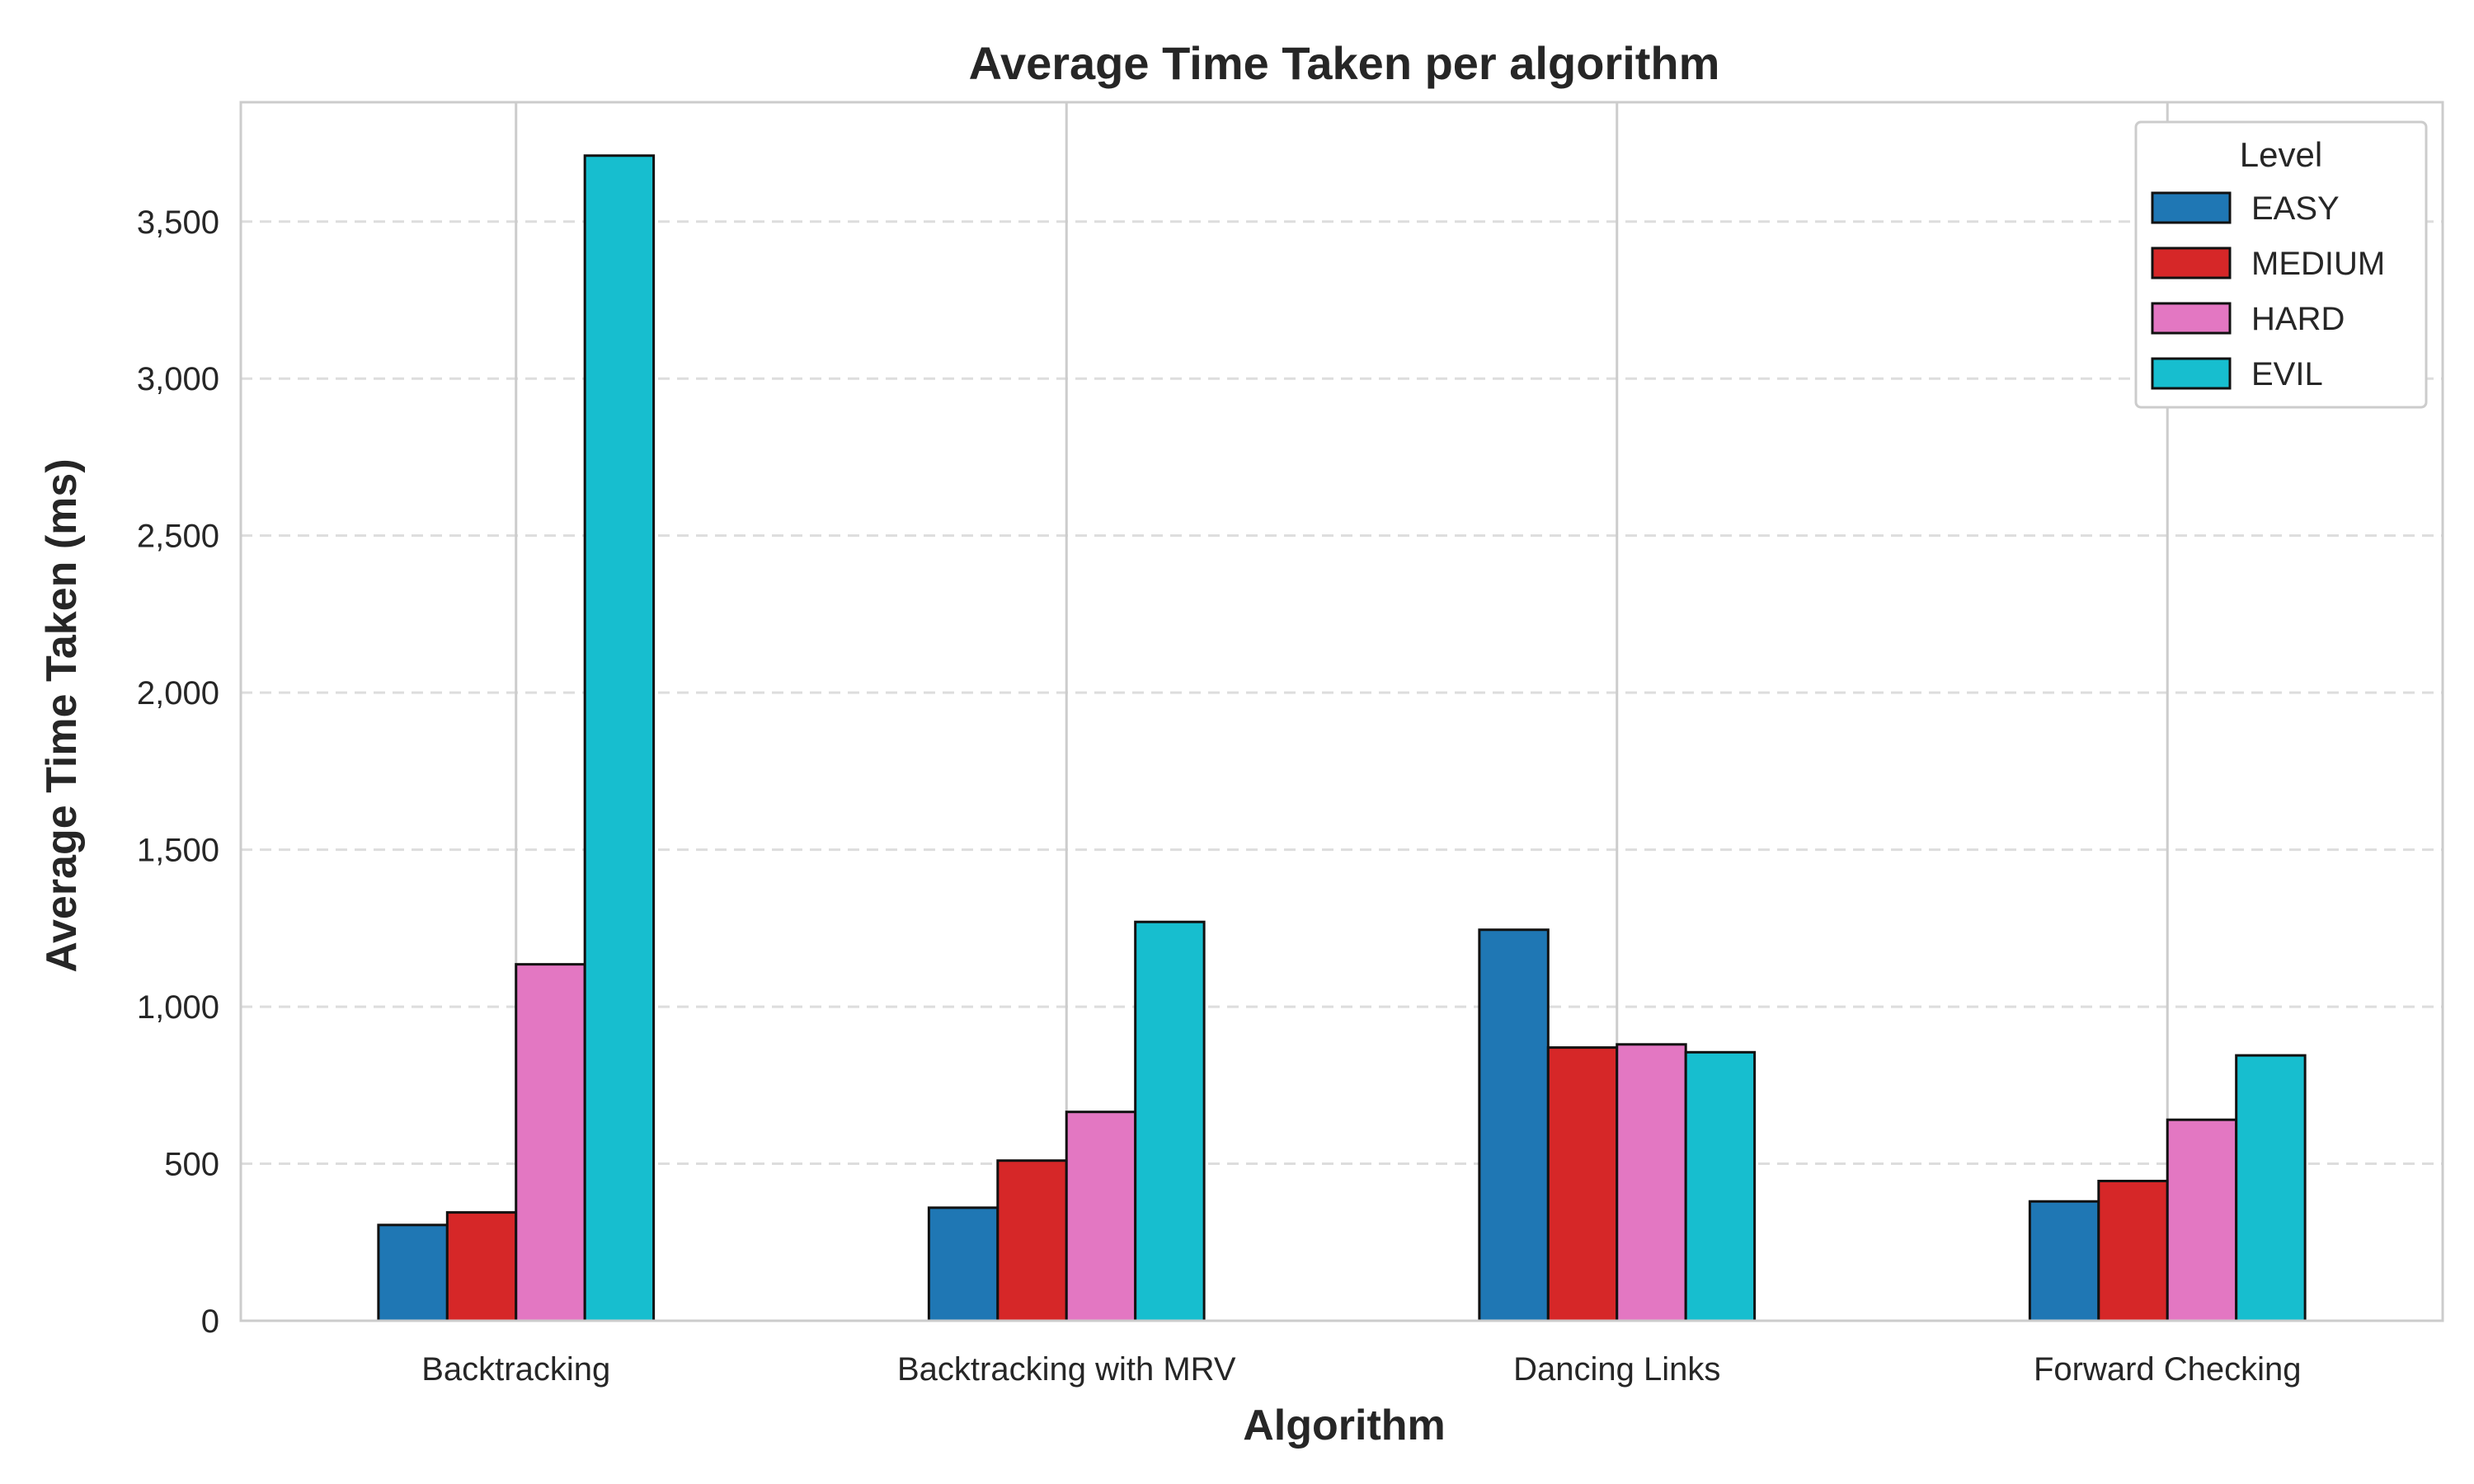 The height and width of the screenshot is (1484, 2474). What do you see at coordinates (178, 851) in the screenshot?
I see `y-tick-label: 1,500` at bounding box center [178, 851].